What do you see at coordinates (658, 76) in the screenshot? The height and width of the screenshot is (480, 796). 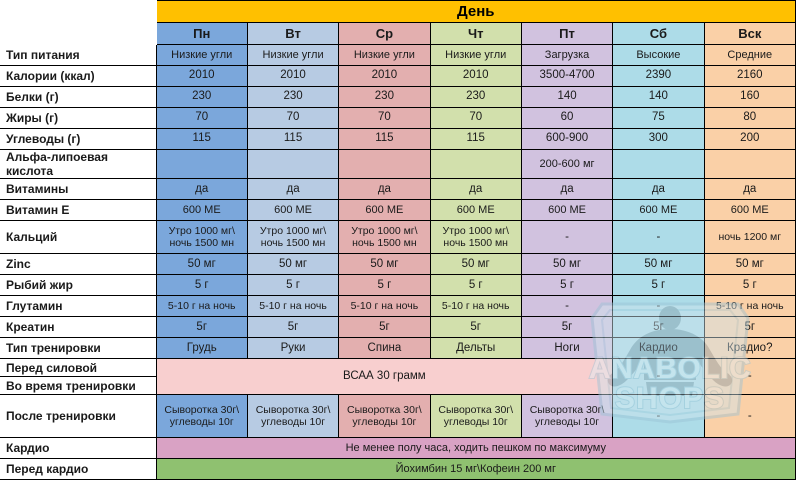 I see `cell: 2390` at bounding box center [658, 76].